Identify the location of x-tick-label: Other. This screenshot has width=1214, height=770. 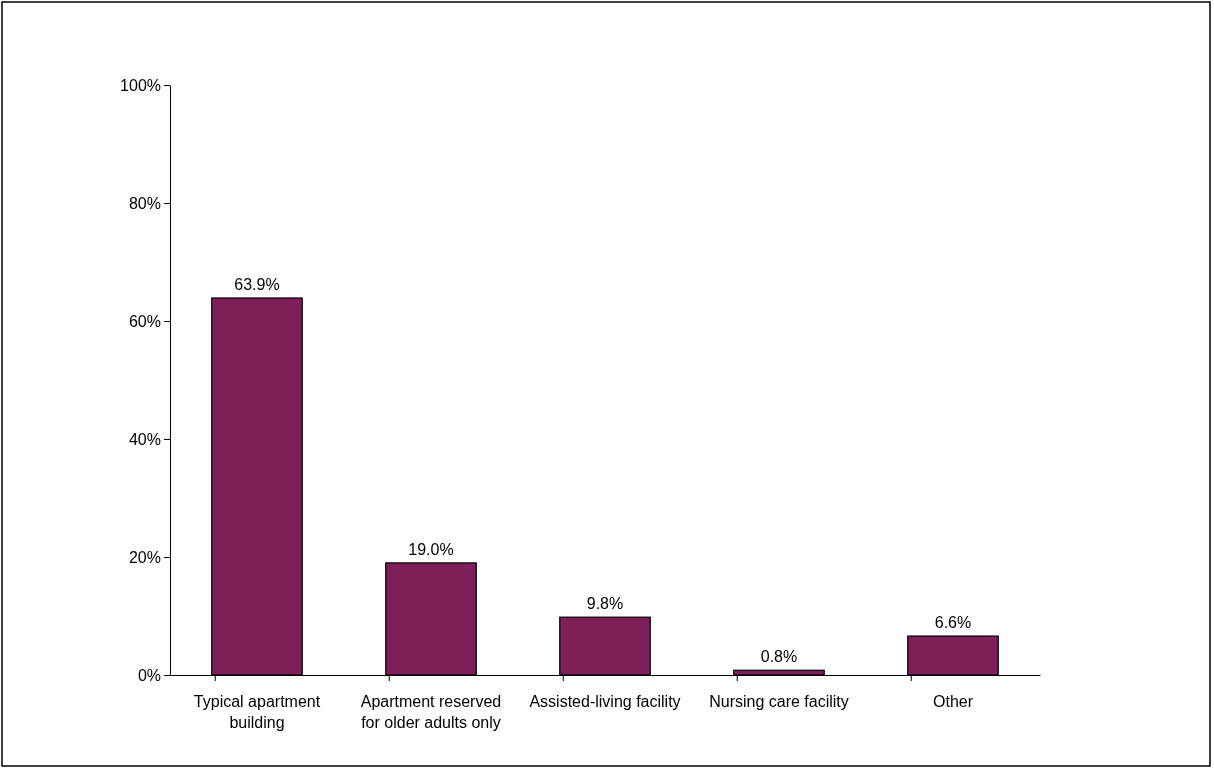
(953, 701).